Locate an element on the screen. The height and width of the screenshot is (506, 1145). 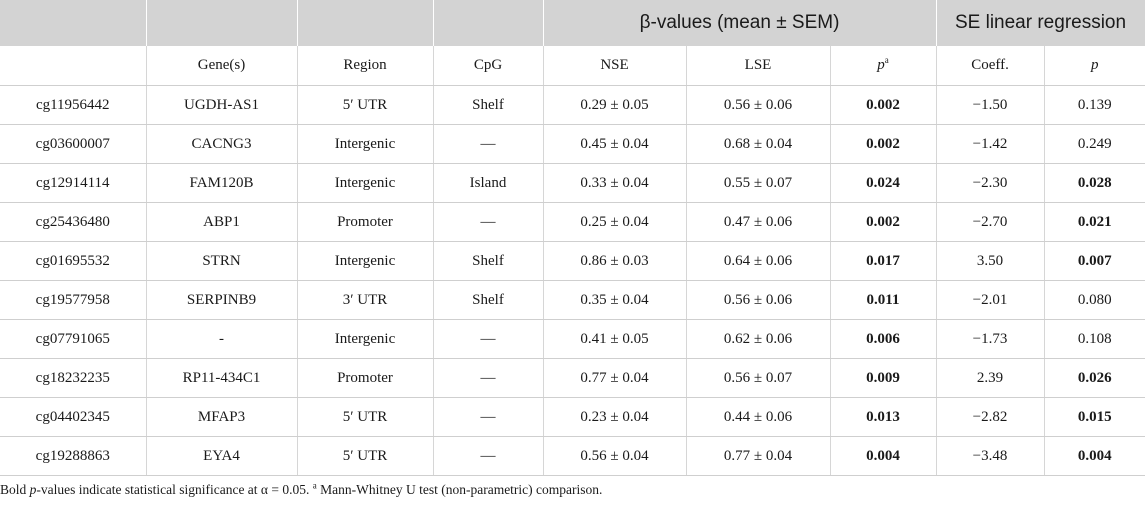
cell-gene: CACNG3 is located at coordinates (222, 144).